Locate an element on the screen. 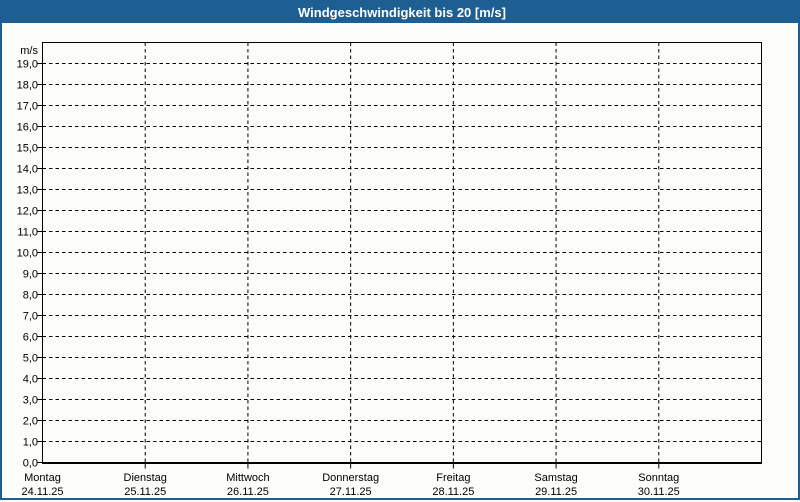  day-label: Sonntag is located at coordinates (658, 478).